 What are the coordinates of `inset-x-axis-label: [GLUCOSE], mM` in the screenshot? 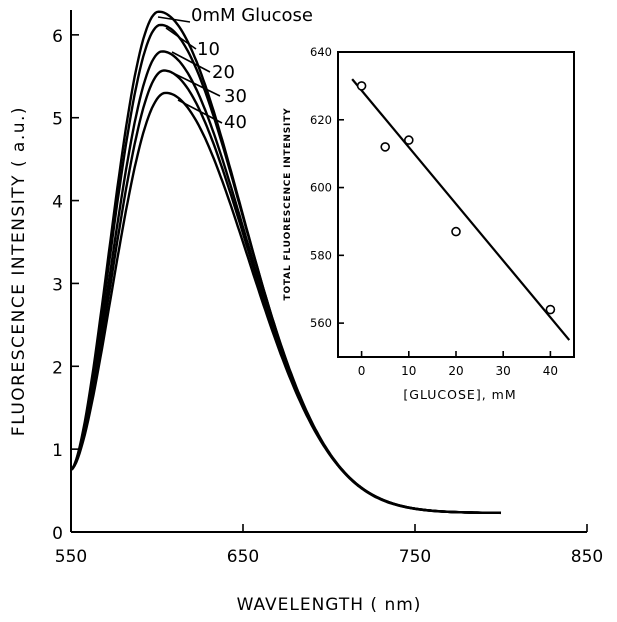 It's located at (459, 394).